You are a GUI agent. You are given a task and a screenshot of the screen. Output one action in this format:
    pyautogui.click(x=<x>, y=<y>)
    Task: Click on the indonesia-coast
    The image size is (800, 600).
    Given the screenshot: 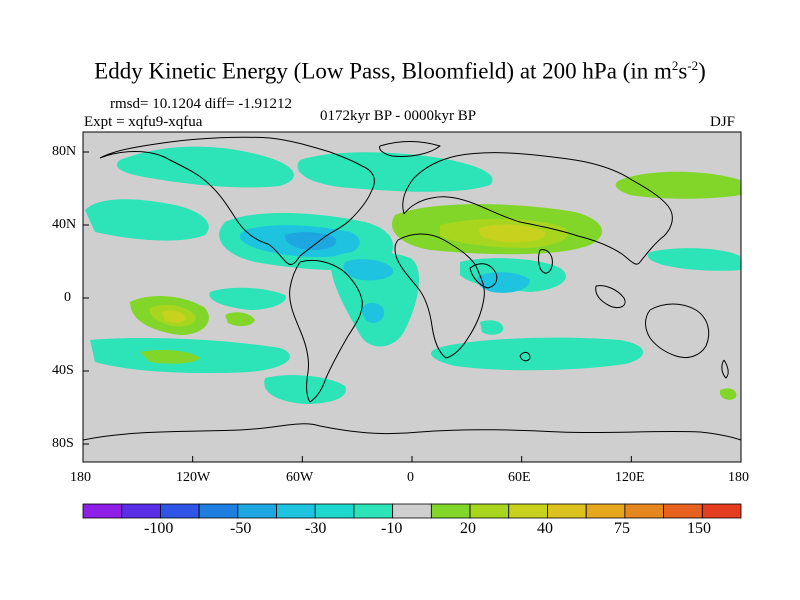 What is the action you would take?
    pyautogui.click(x=610, y=297)
    